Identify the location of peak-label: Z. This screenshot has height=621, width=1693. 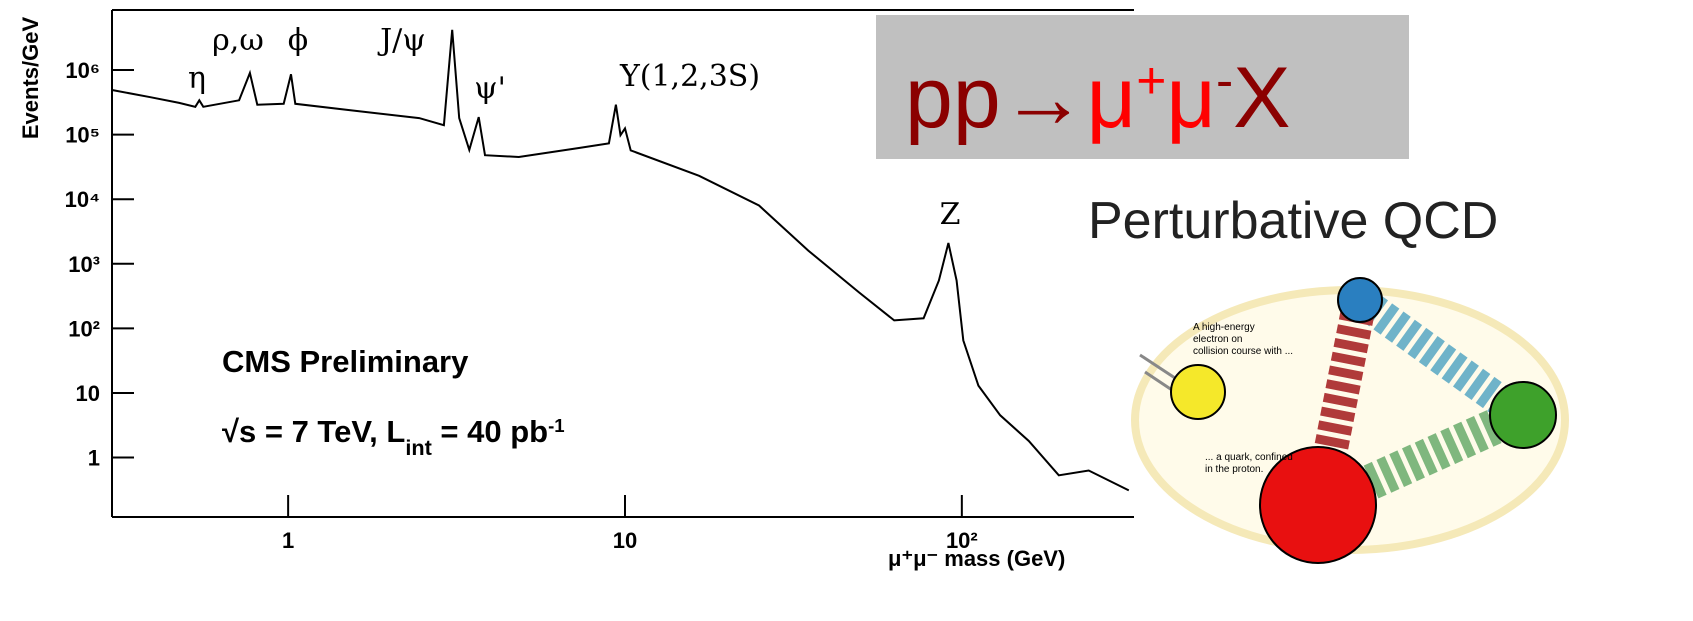
(950, 214).